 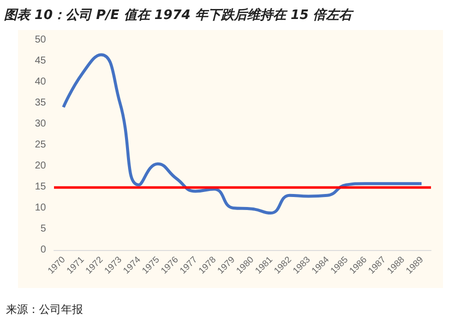 I want to click on y-tick-label: 50, so click(x=40, y=40).